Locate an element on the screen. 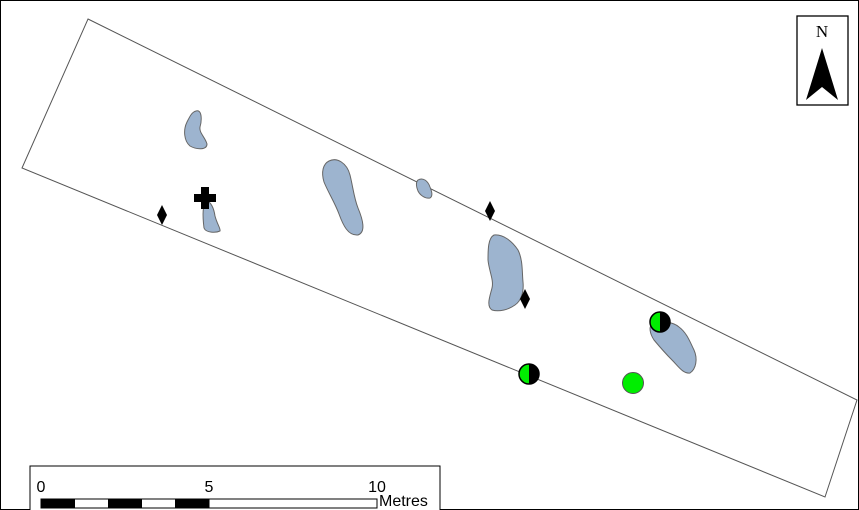  scale-tick-5: 5 is located at coordinates (209, 487).